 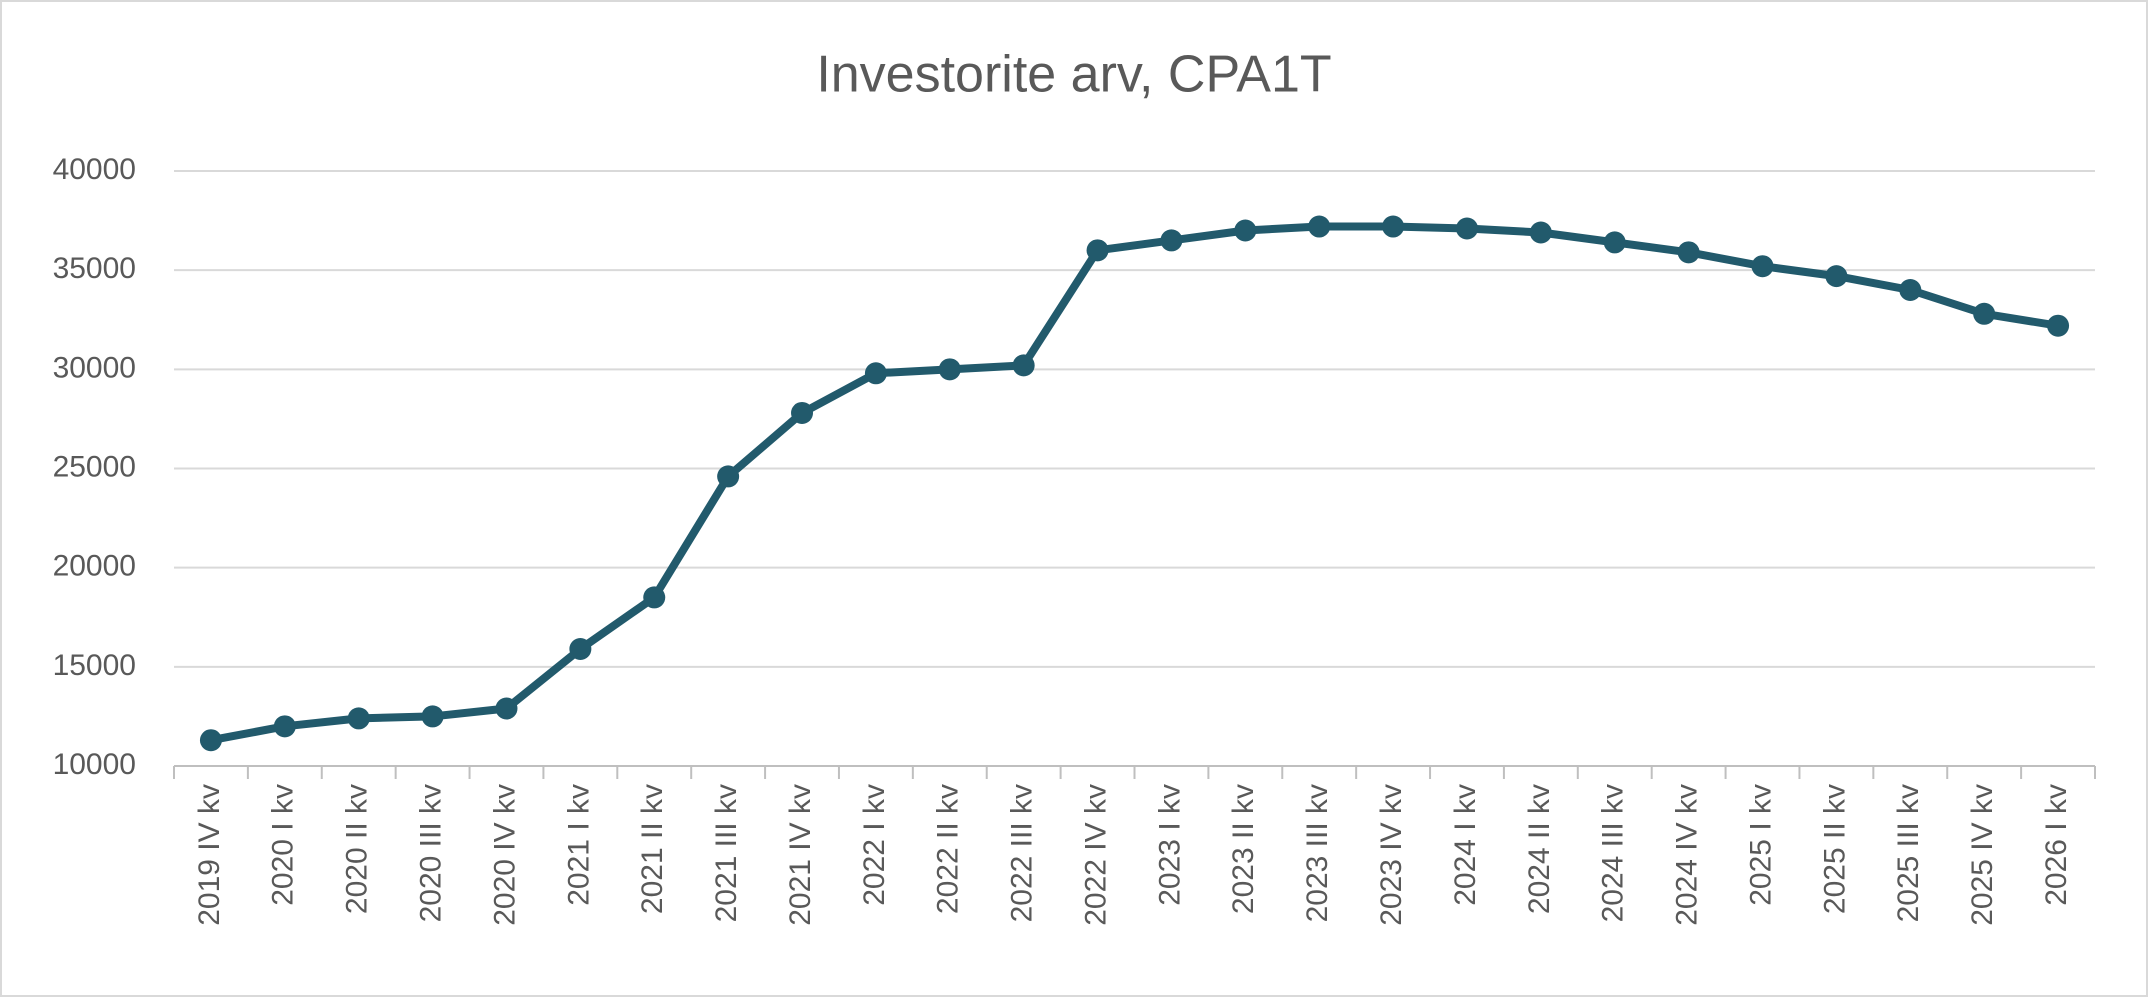 What do you see at coordinates (1243, 849) in the screenshot?
I see `x-tick-label: 2023 II kv` at bounding box center [1243, 849].